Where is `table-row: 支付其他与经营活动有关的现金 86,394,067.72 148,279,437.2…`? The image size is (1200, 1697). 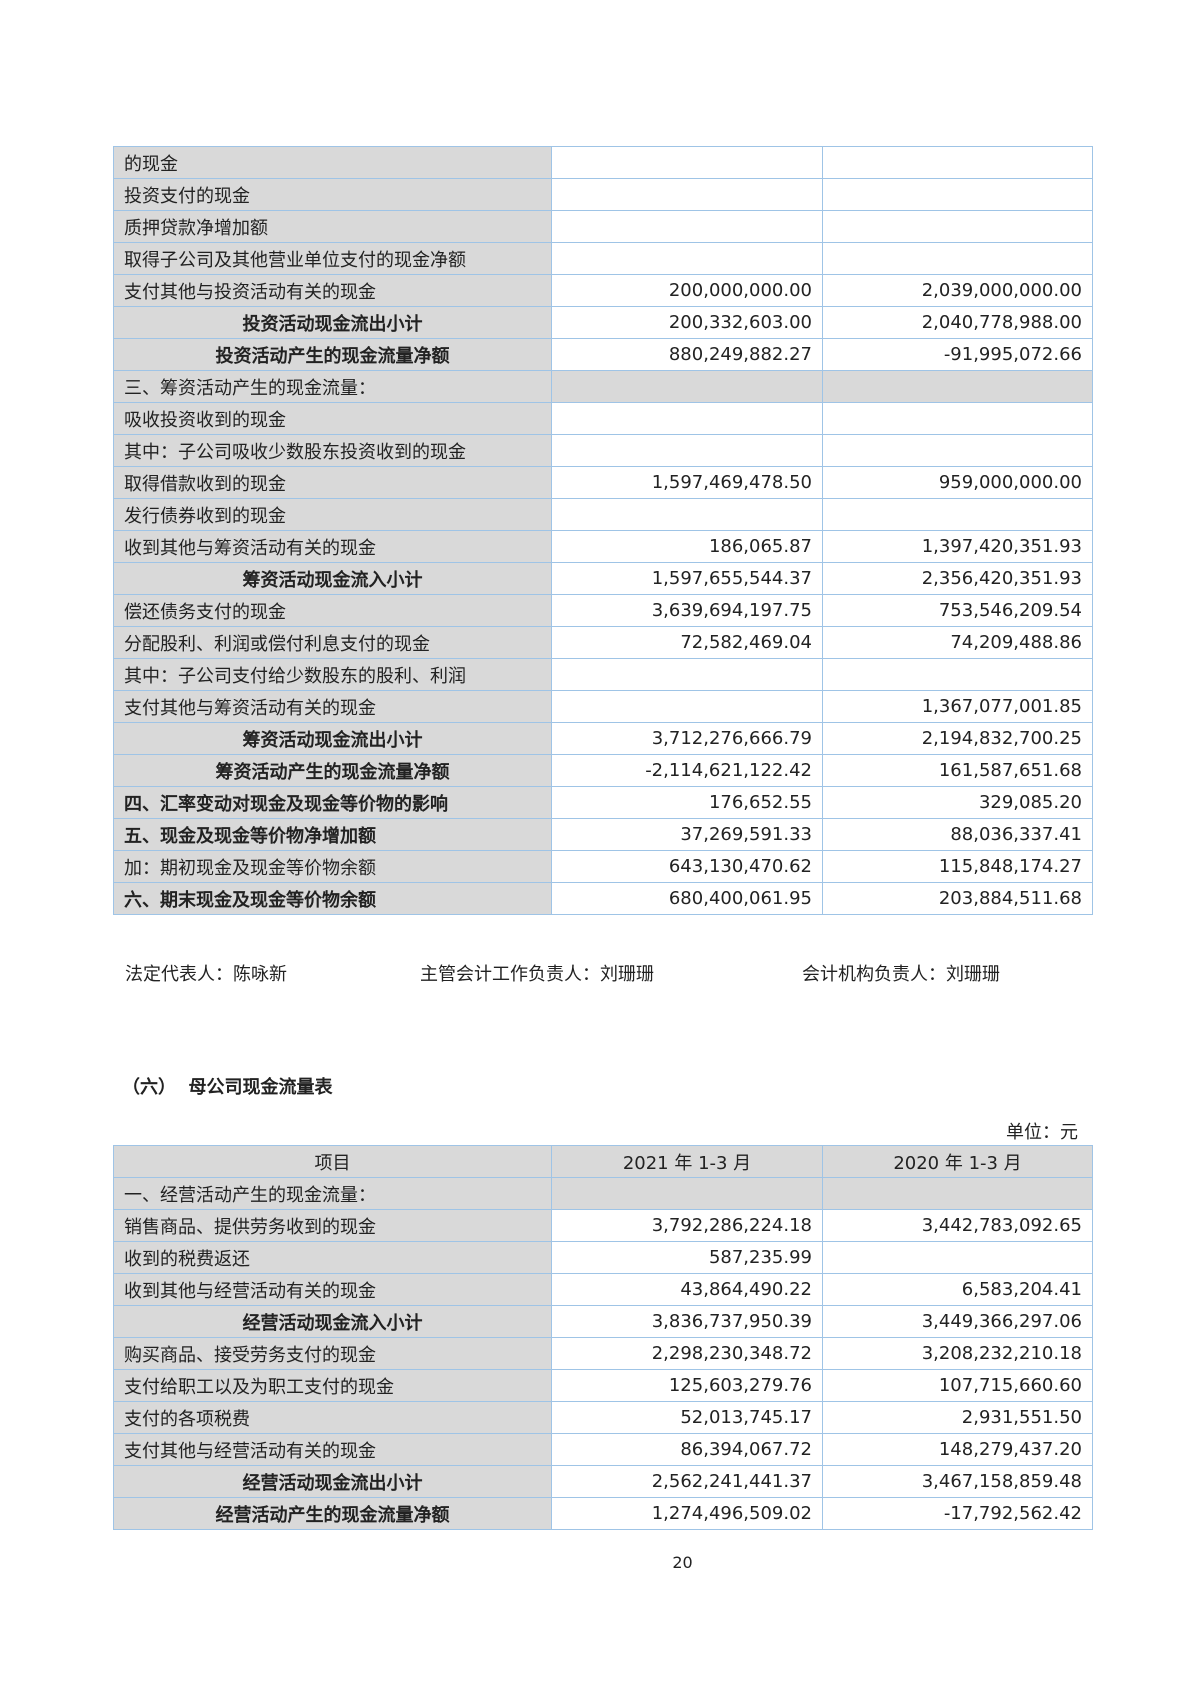
table-row: 支付其他与经营活动有关的现金 86,394,067.72 148,279,437.2… is located at coordinates (603, 1449).